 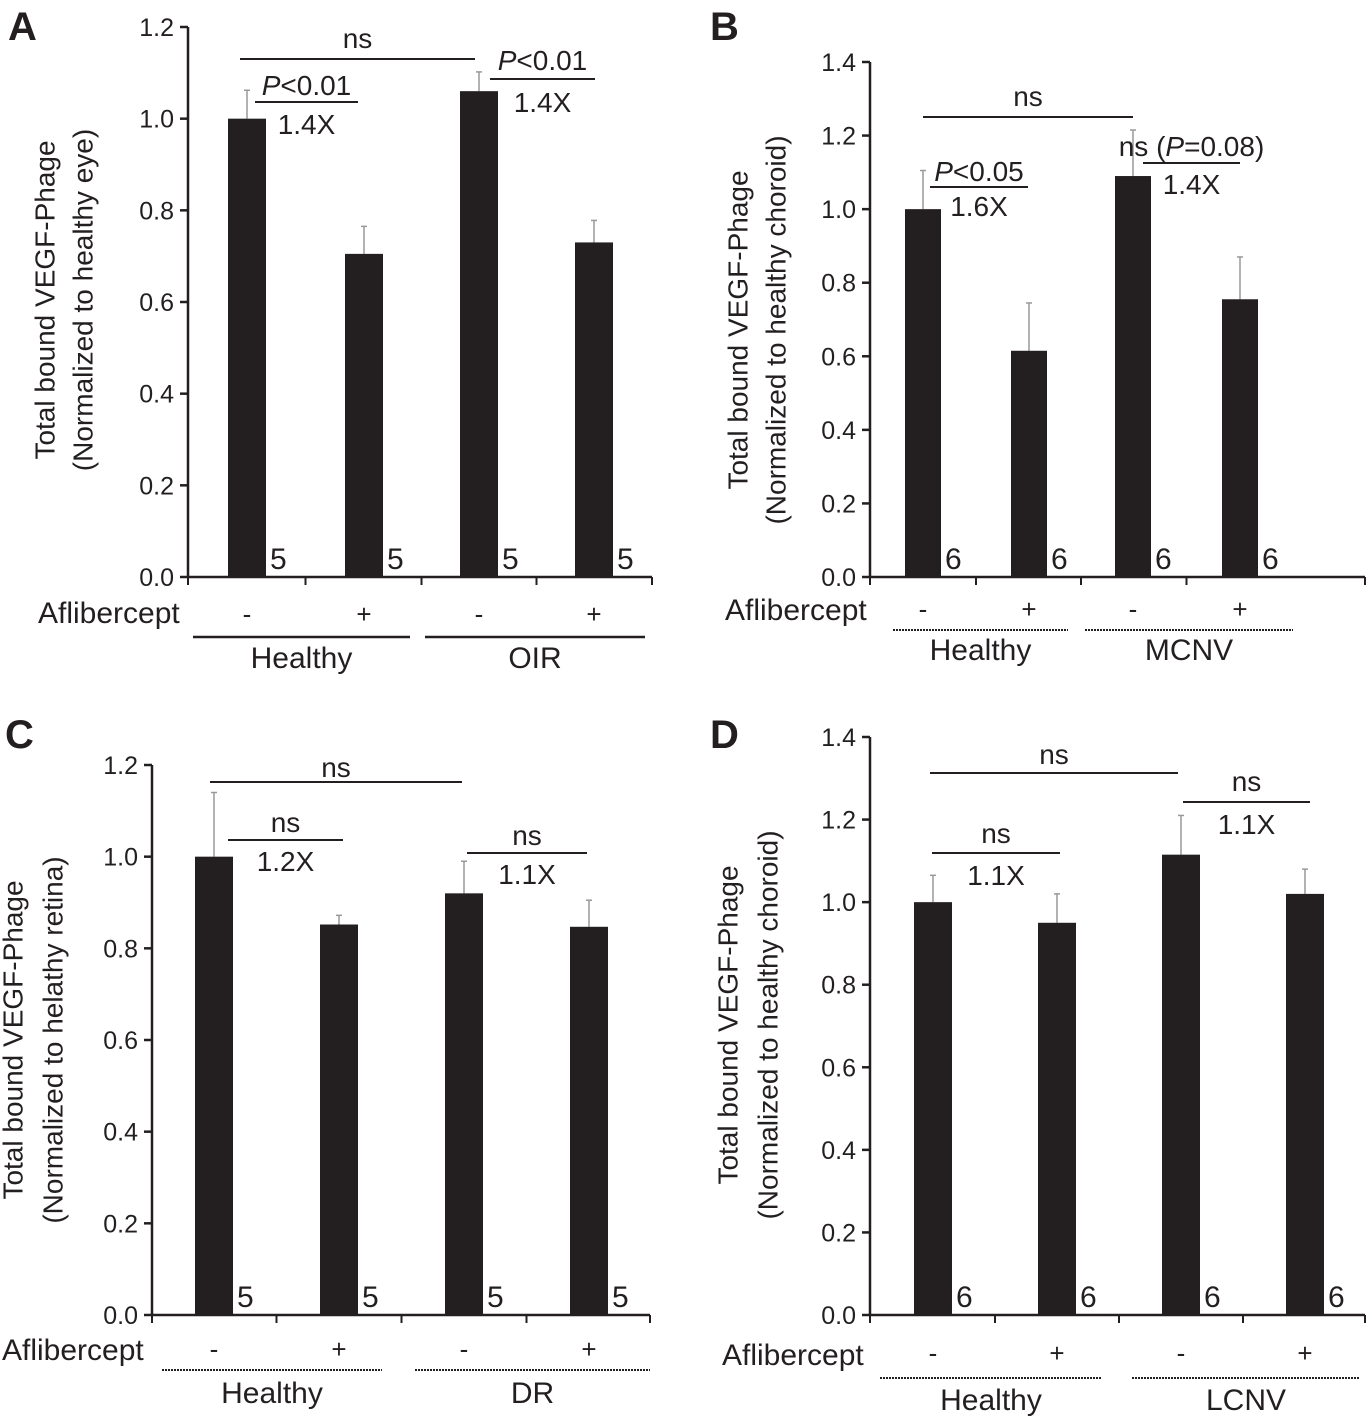 What do you see at coordinates (979, 171) in the screenshot?
I see `significance-label: P<0.05` at bounding box center [979, 171].